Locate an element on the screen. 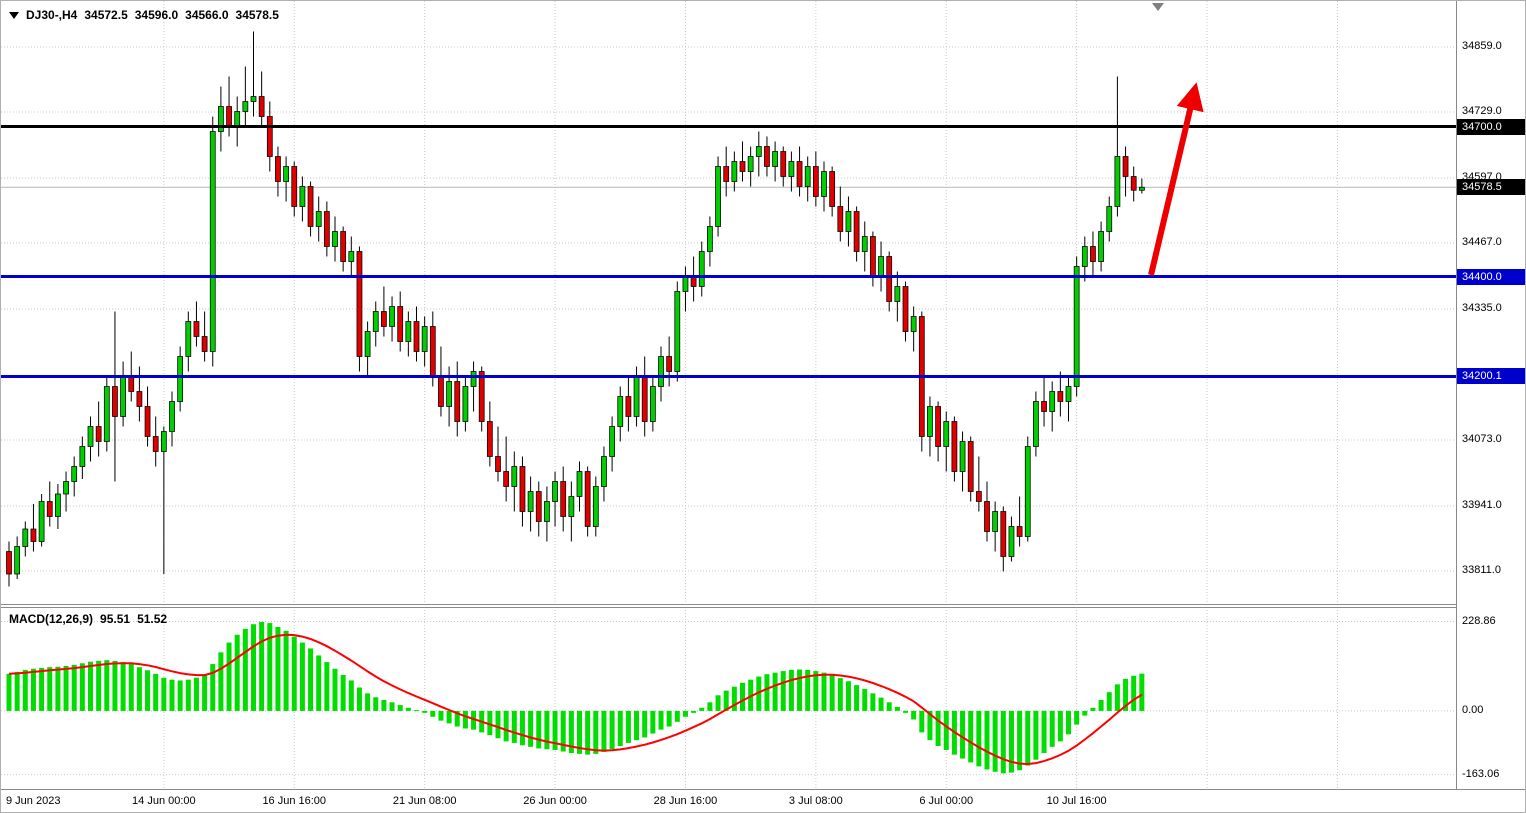  time-axis-label: 14 Jun 00:00 is located at coordinates (164, 801).